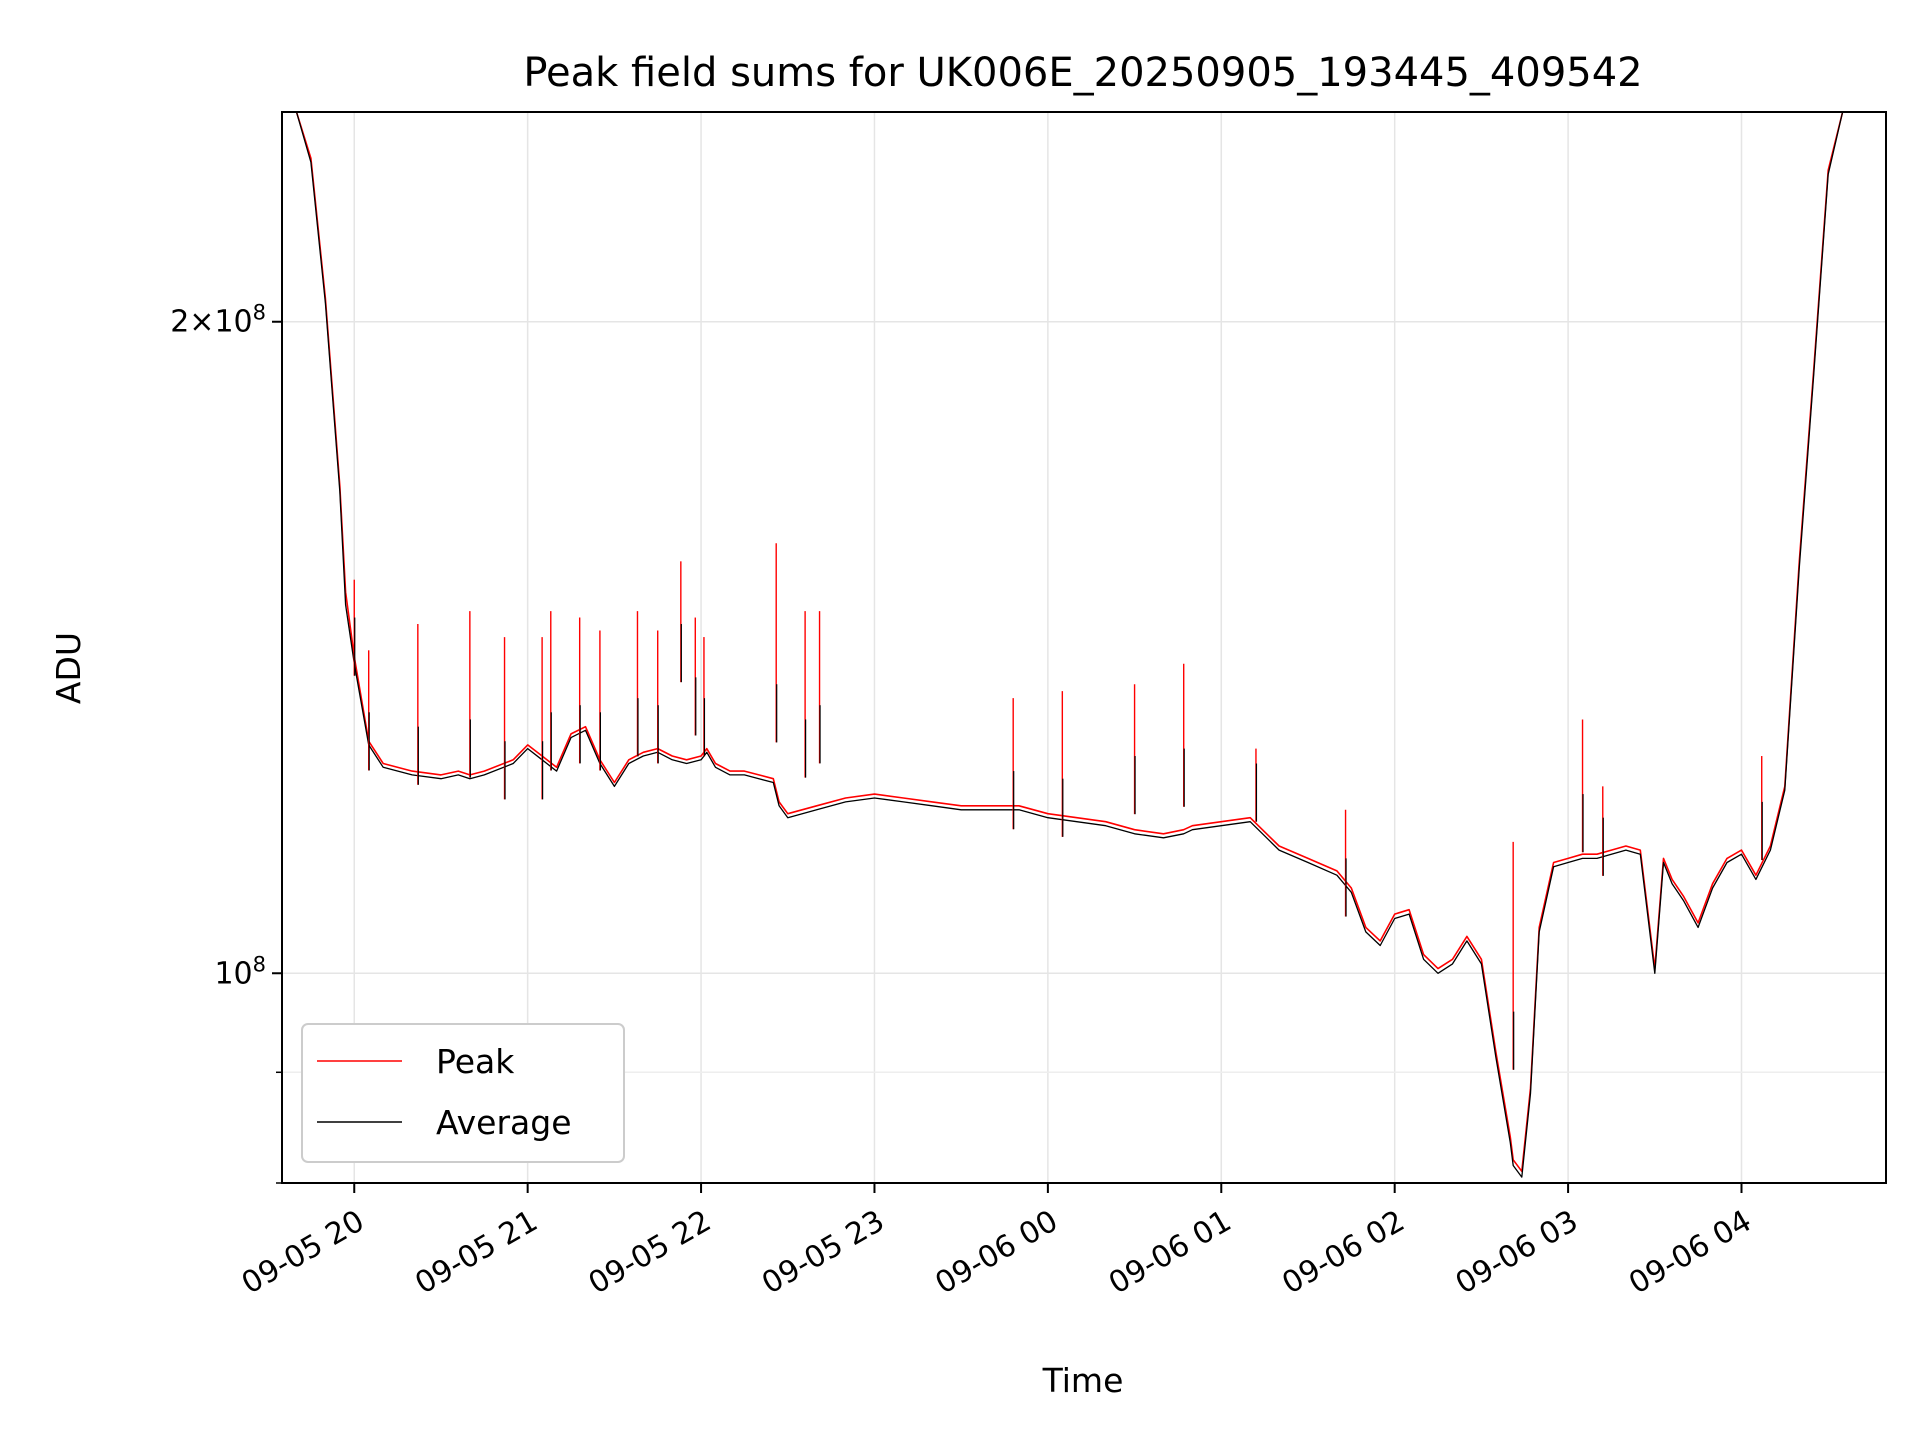  What do you see at coordinates (504, 1122) in the screenshot?
I see `legend-average-label: Average` at bounding box center [504, 1122].